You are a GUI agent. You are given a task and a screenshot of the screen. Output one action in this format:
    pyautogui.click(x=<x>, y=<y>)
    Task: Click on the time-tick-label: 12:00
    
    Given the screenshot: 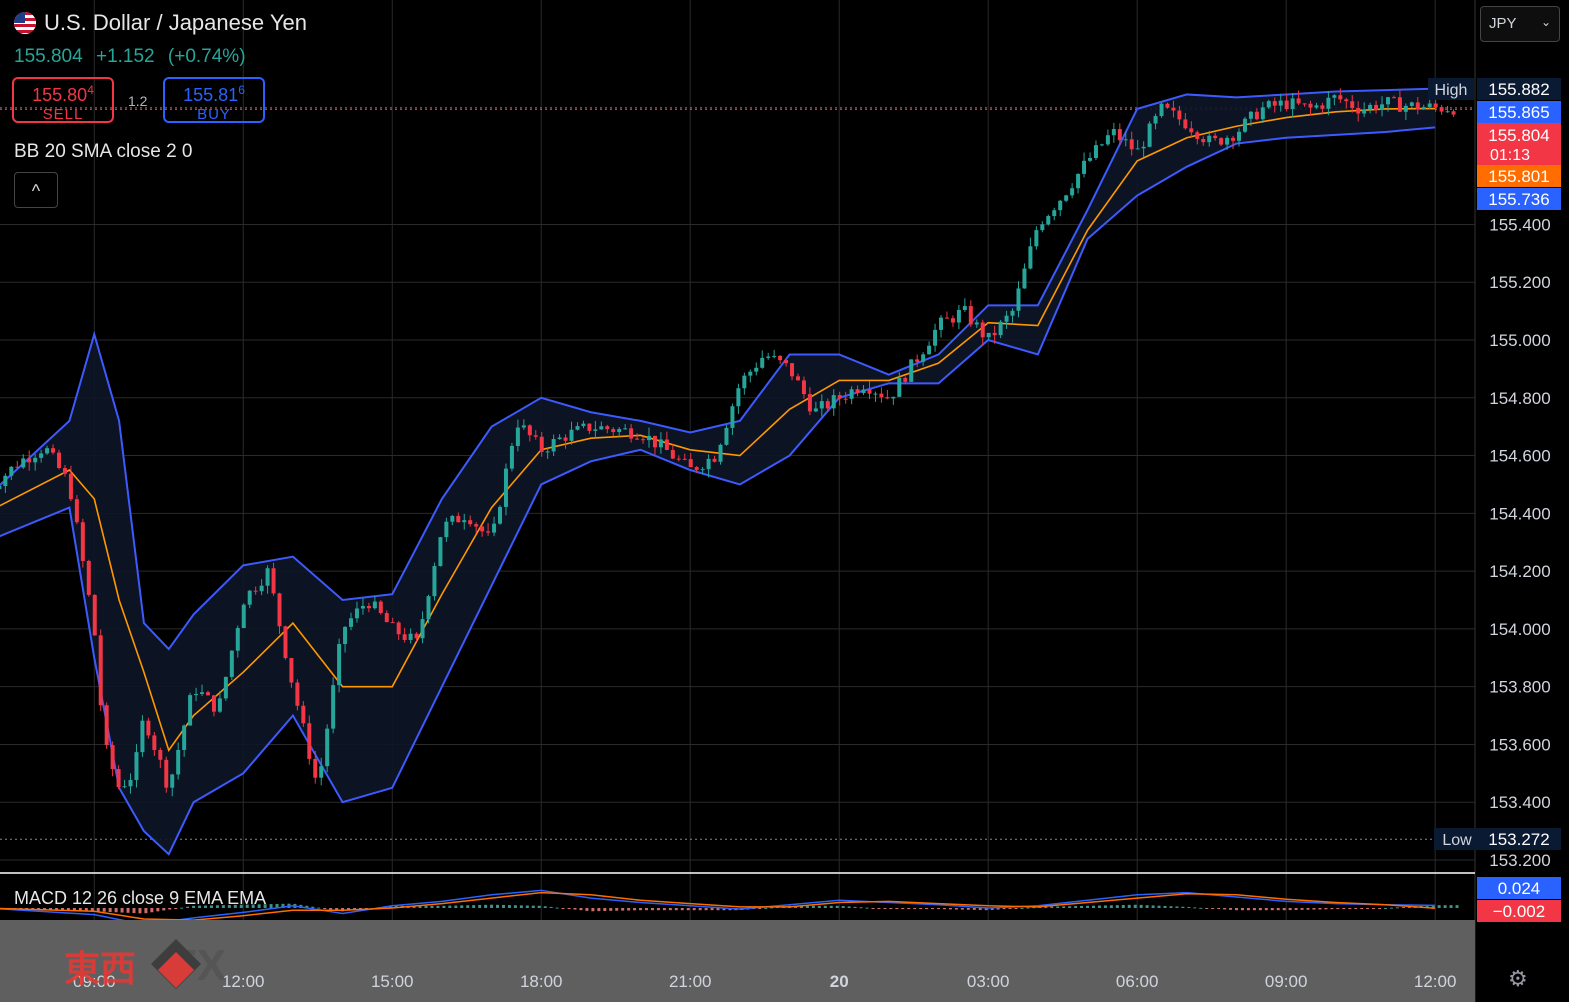 What is the action you would take?
    pyautogui.click(x=243, y=981)
    